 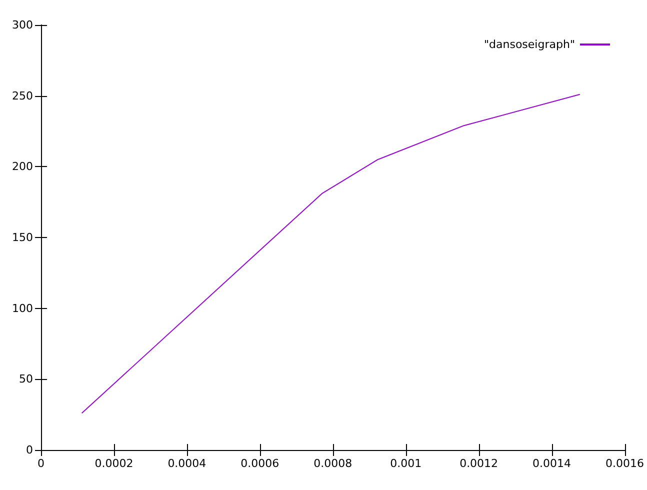 What do you see at coordinates (22, 25) in the screenshot?
I see `y-tick-label: 300` at bounding box center [22, 25].